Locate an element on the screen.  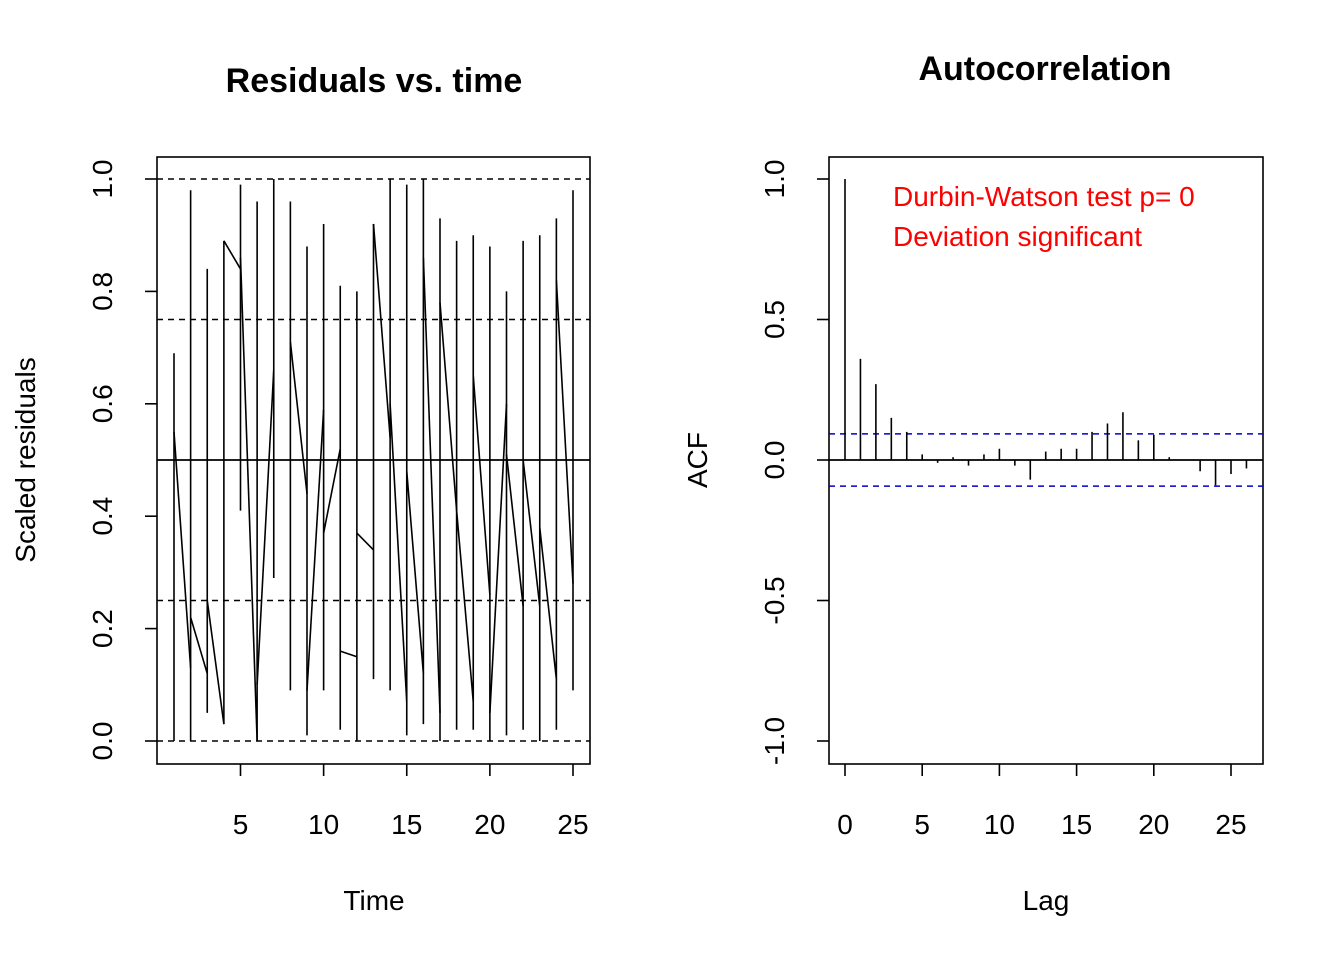
acf-y-tick-label-2: 0.0 is located at coordinates (774, 460).